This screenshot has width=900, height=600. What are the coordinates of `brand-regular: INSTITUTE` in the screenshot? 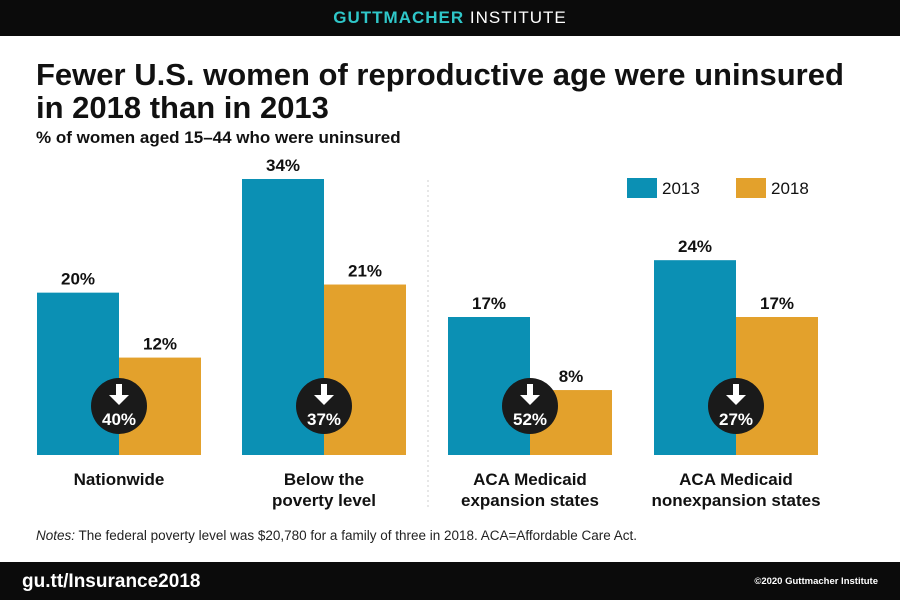 It's located at (515, 17).